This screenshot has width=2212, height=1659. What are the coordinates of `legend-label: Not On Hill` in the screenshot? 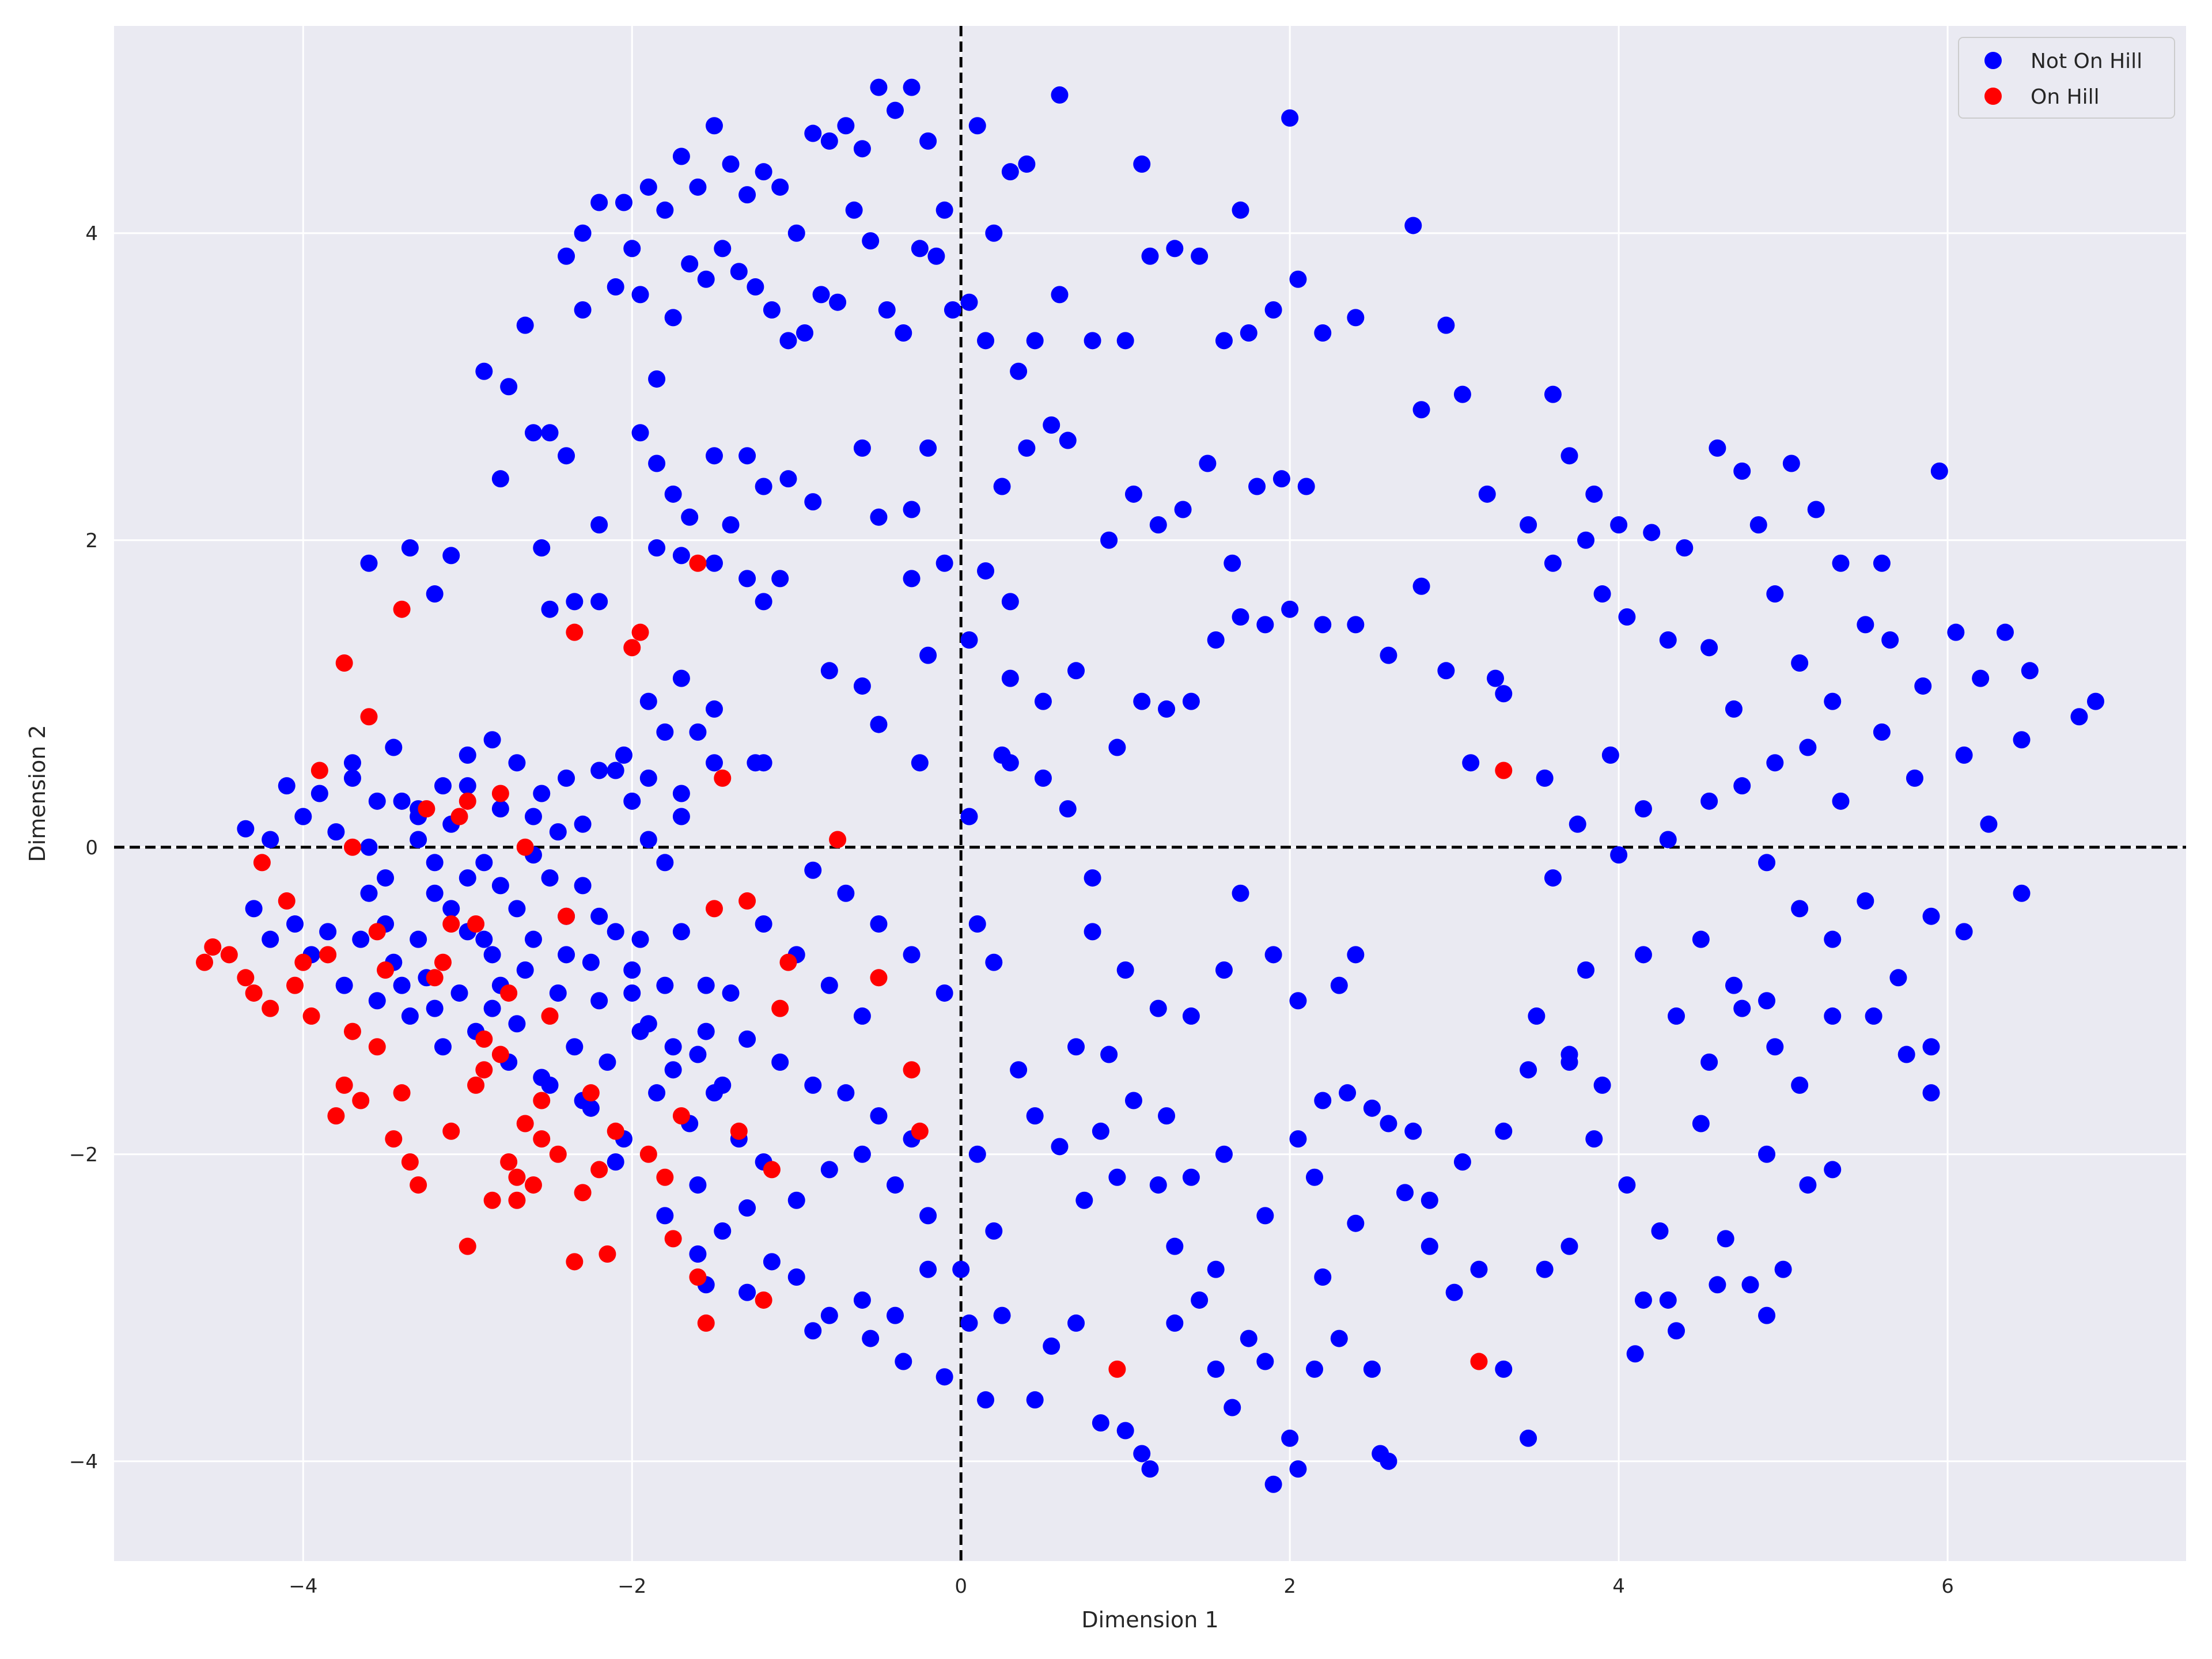 It's located at (2086, 61).